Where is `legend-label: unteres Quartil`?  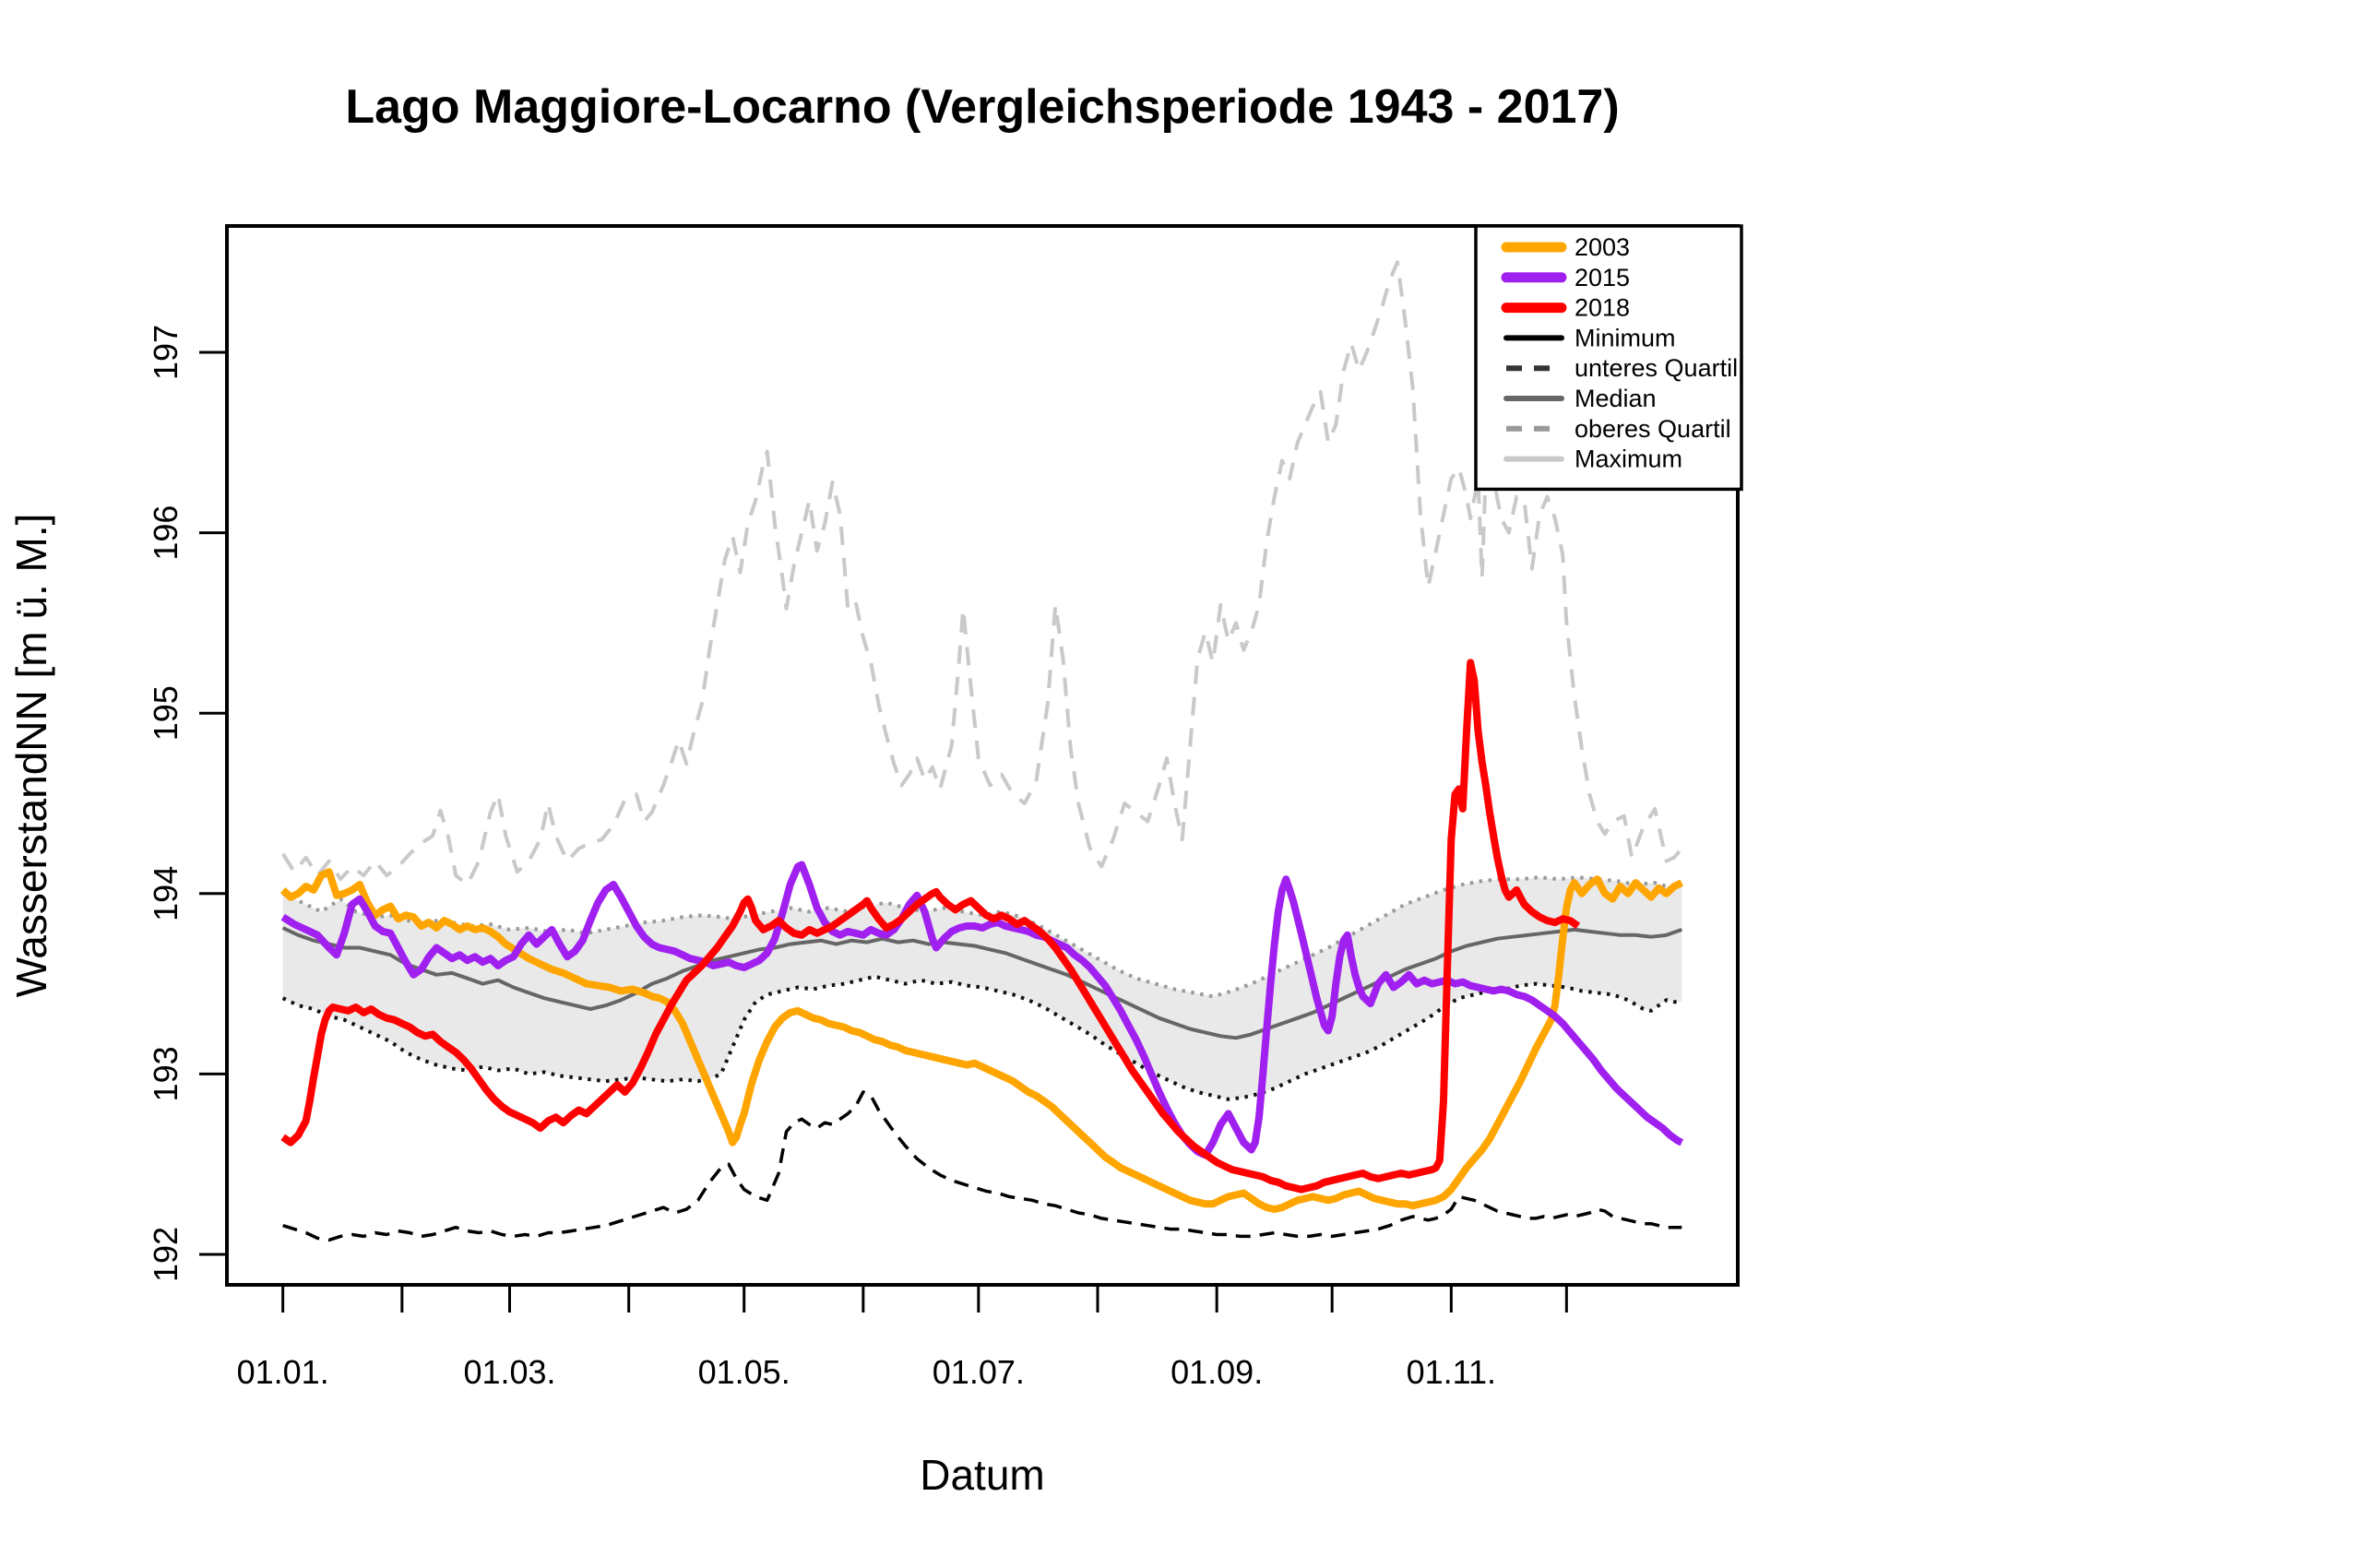 legend-label: unteres Quartil is located at coordinates (1656, 368).